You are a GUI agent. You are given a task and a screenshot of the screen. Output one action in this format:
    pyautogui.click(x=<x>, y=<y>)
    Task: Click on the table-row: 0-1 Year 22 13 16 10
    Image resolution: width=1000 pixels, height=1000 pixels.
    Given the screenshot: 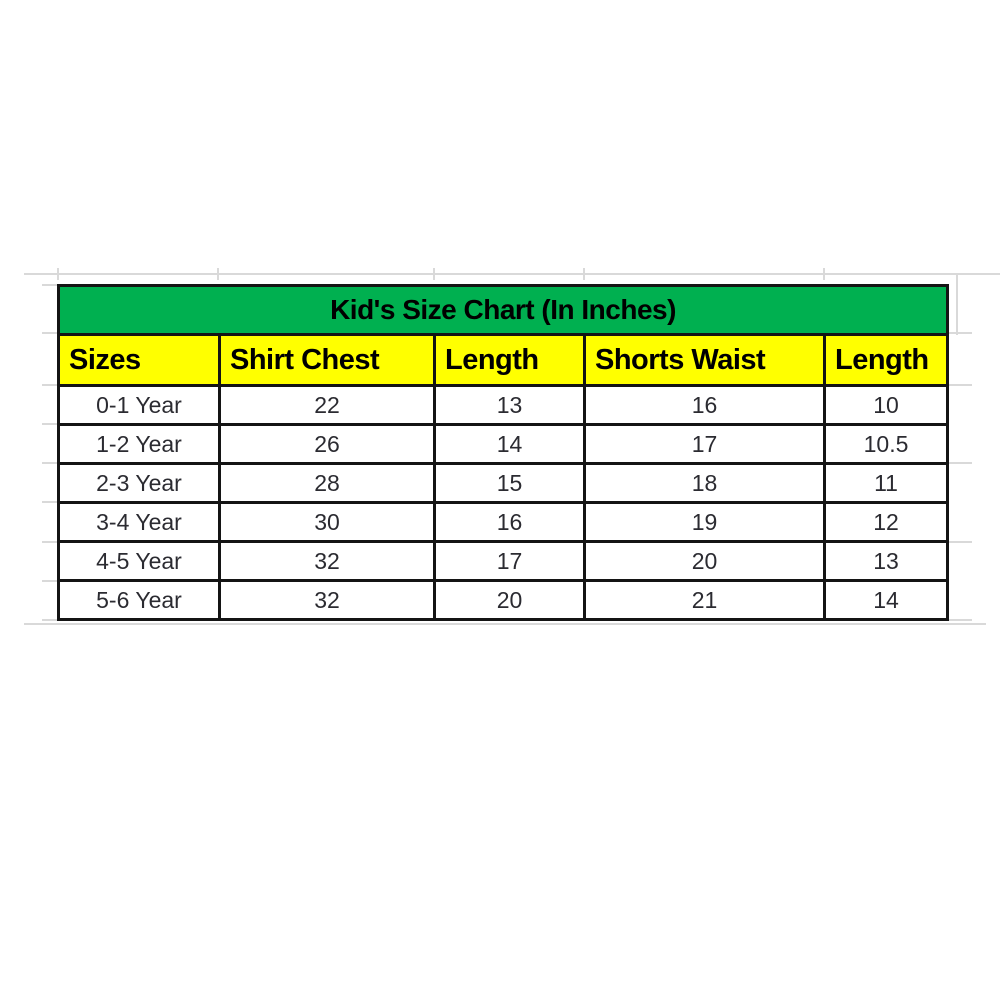 What is the action you would take?
    pyautogui.click(x=503, y=405)
    